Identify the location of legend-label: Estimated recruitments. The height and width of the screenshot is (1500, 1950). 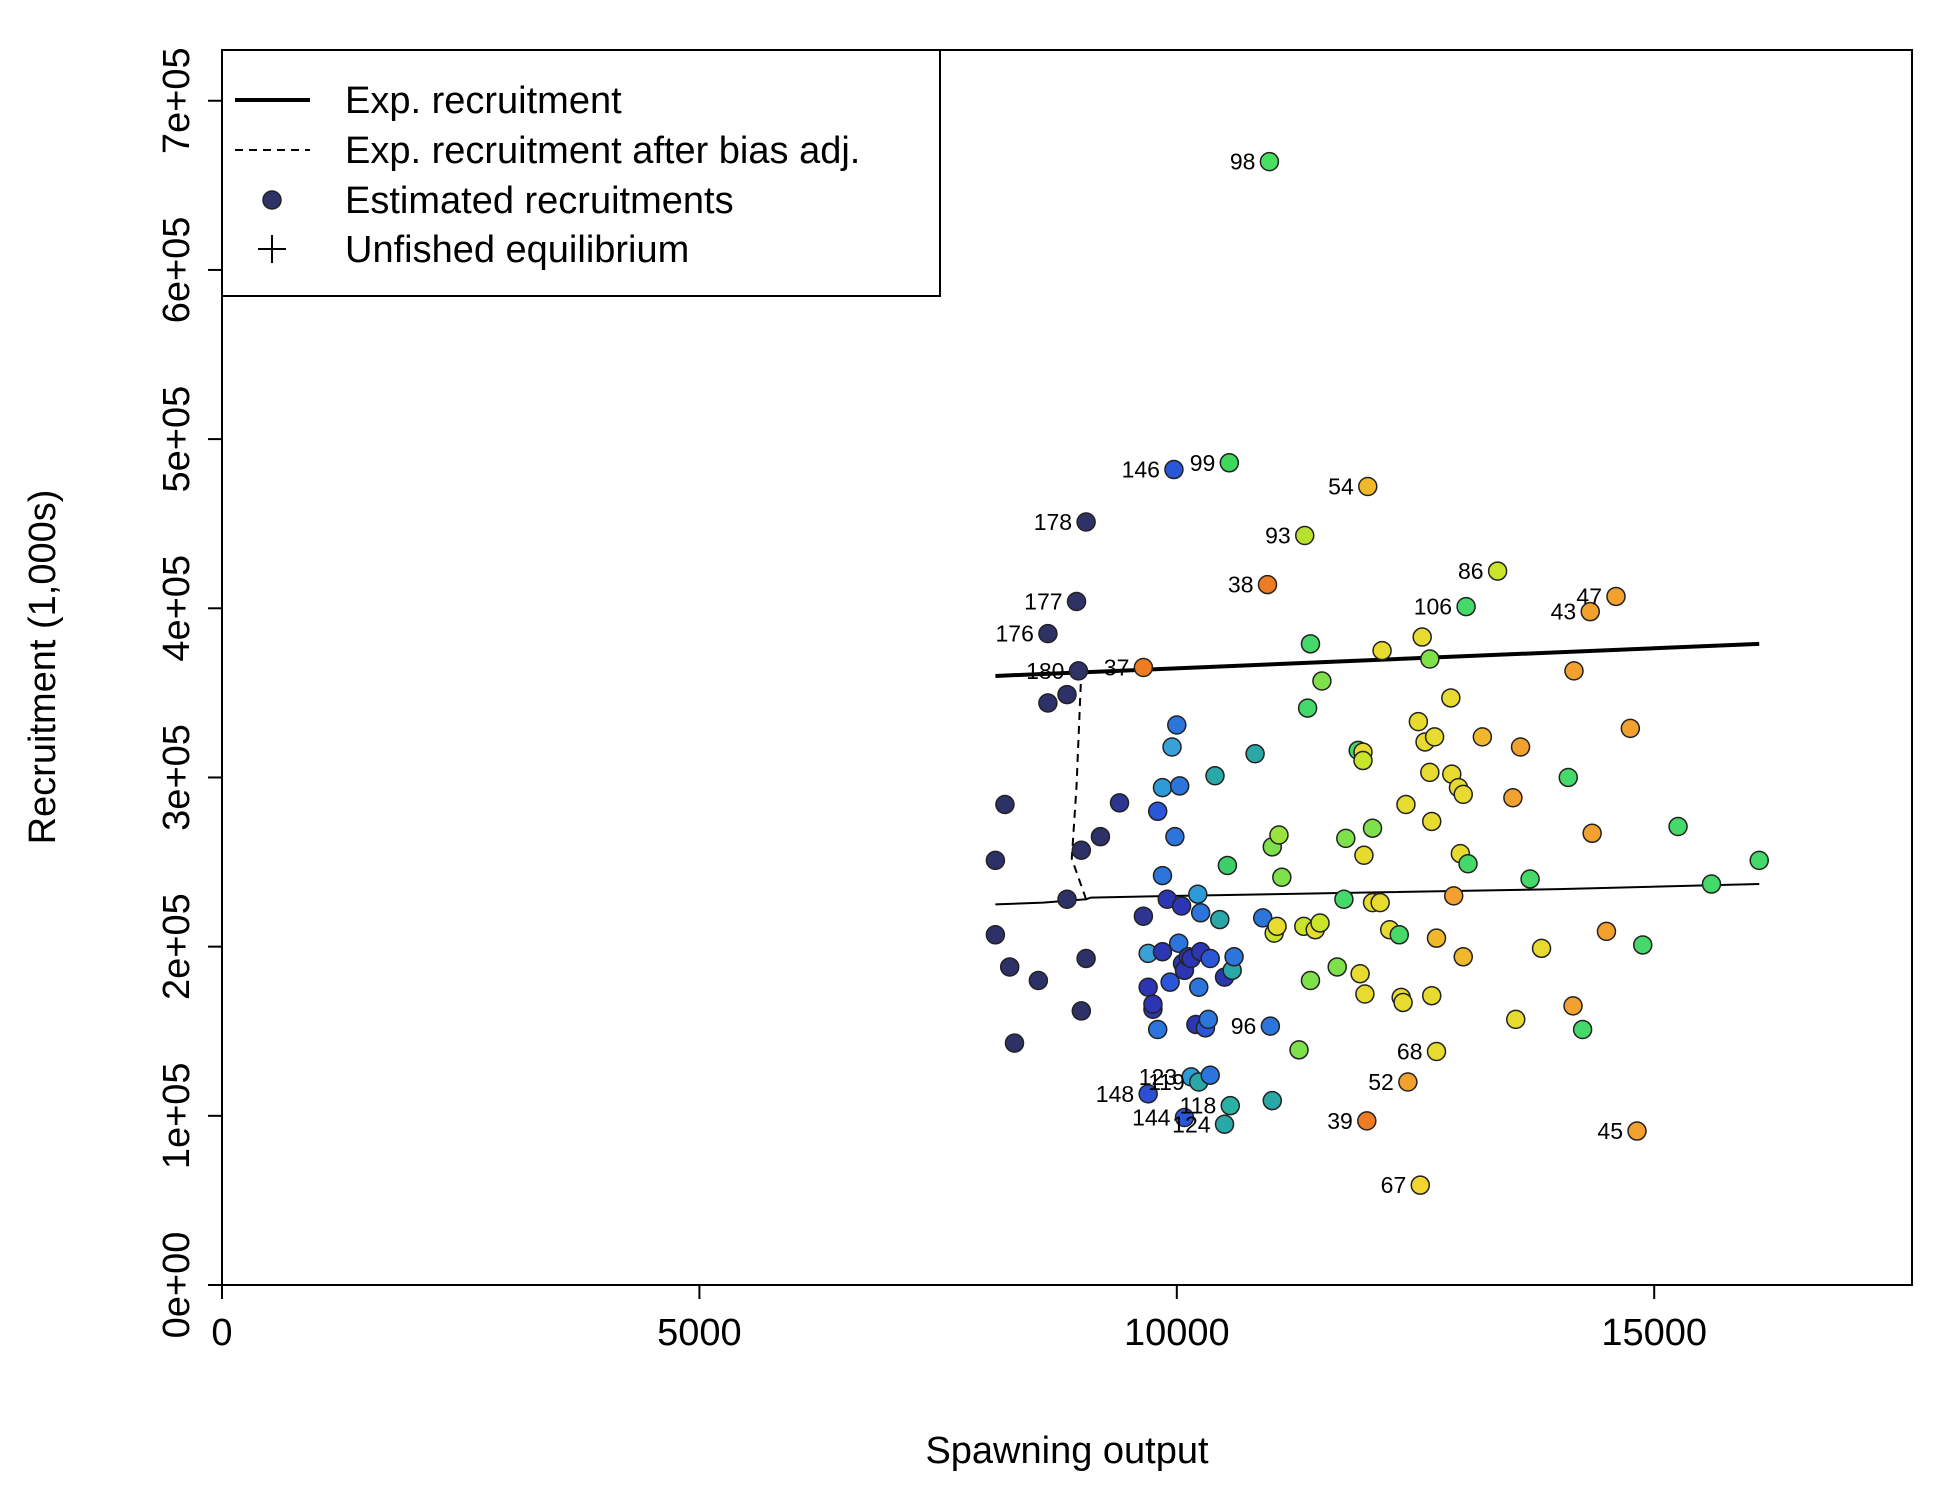
(539, 201).